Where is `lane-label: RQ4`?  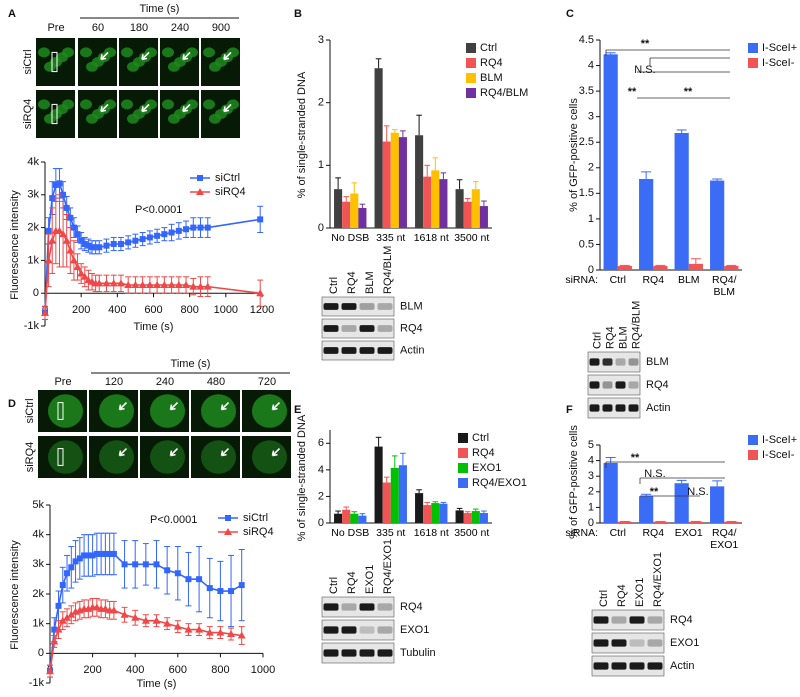
lane-label: RQ4 is located at coordinates (352, 582).